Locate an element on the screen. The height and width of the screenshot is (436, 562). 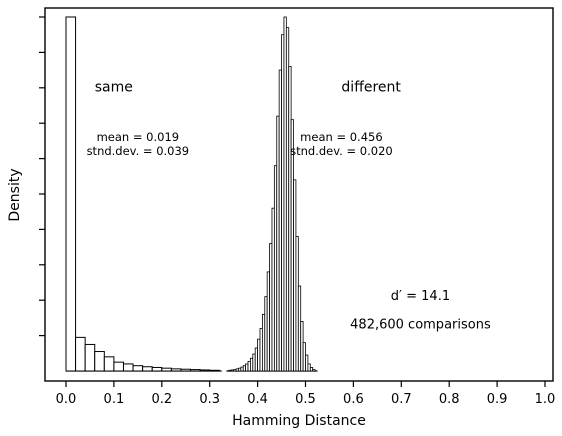
x-tick-label-2: 0.2 is located at coordinates (161, 399).